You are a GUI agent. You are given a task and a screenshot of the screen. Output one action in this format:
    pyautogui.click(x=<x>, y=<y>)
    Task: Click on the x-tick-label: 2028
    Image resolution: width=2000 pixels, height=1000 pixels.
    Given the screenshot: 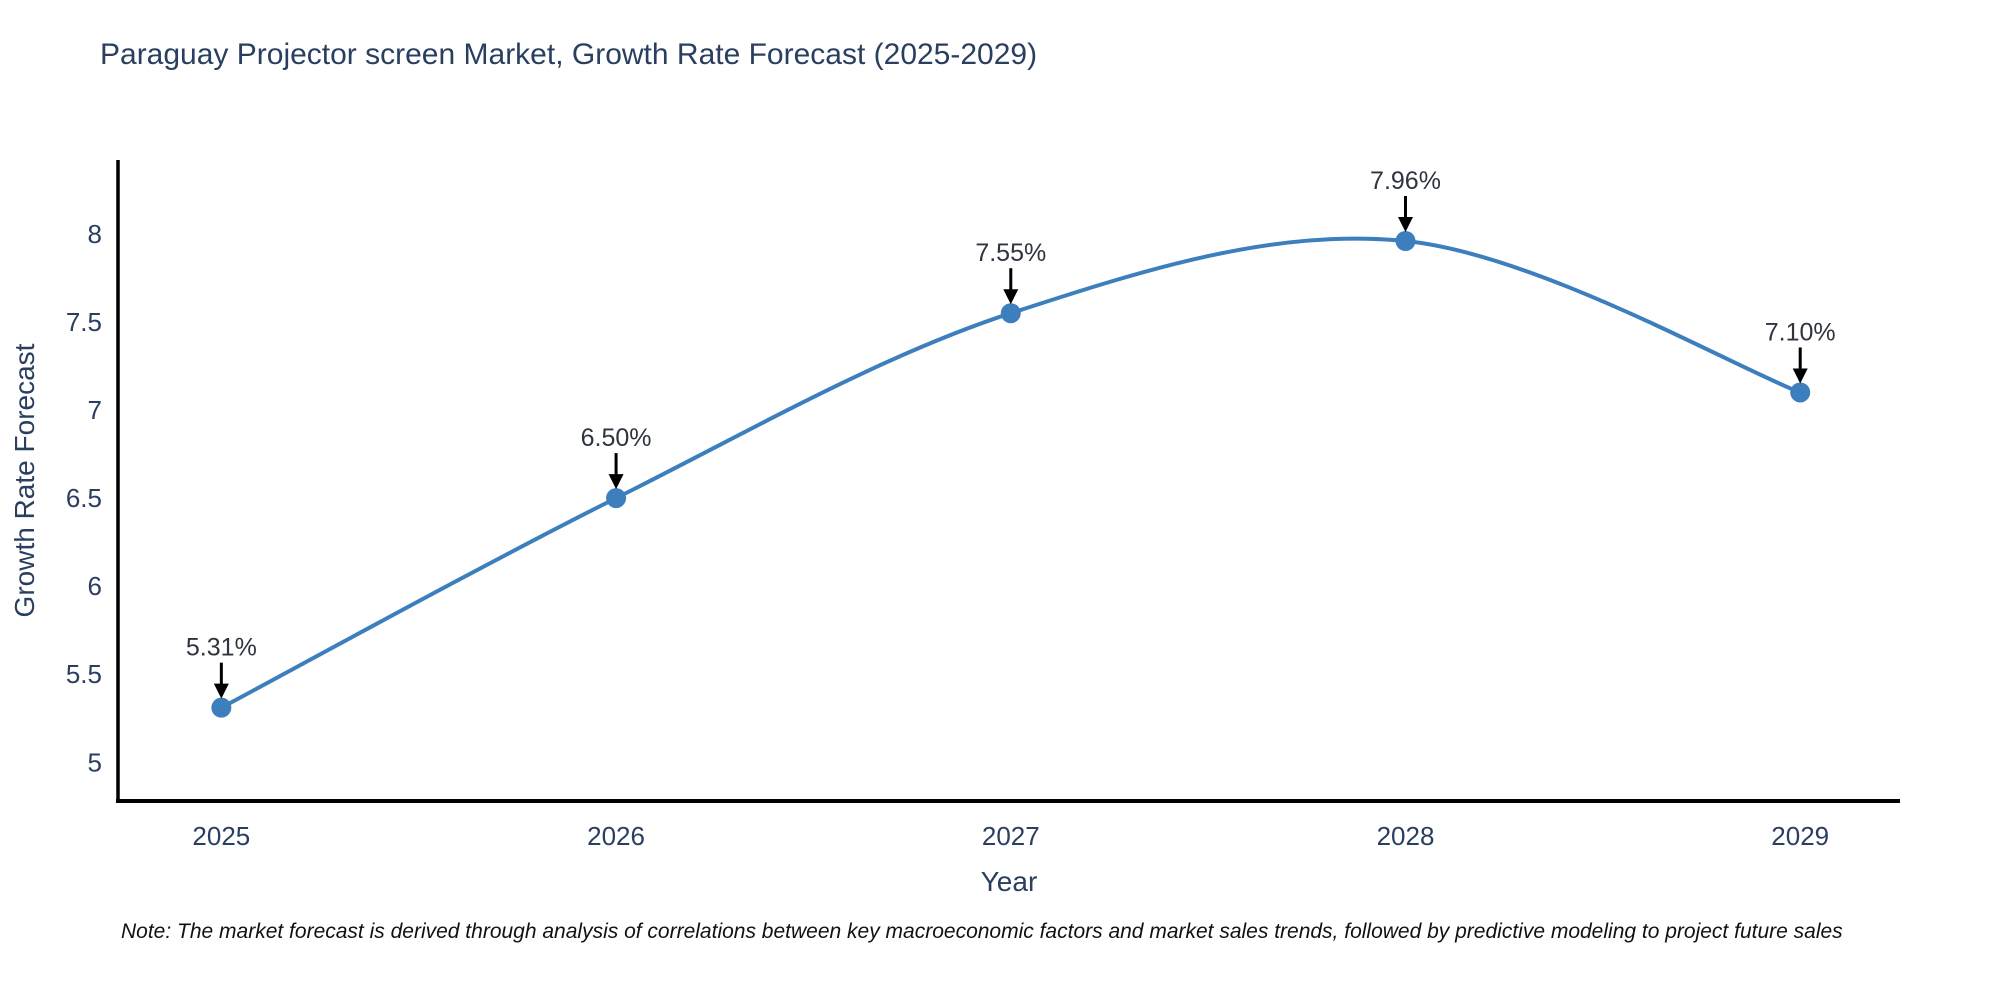 What is the action you would take?
    pyautogui.click(x=1406, y=836)
    